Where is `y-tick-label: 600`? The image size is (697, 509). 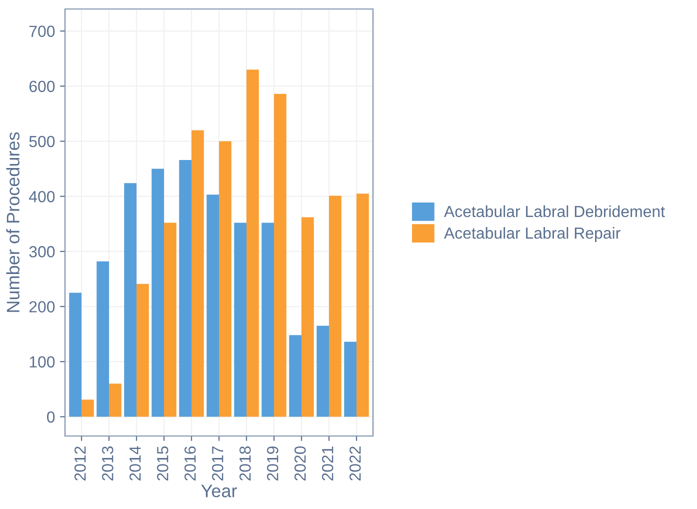
y-tick-label: 600 is located at coordinates (42, 86).